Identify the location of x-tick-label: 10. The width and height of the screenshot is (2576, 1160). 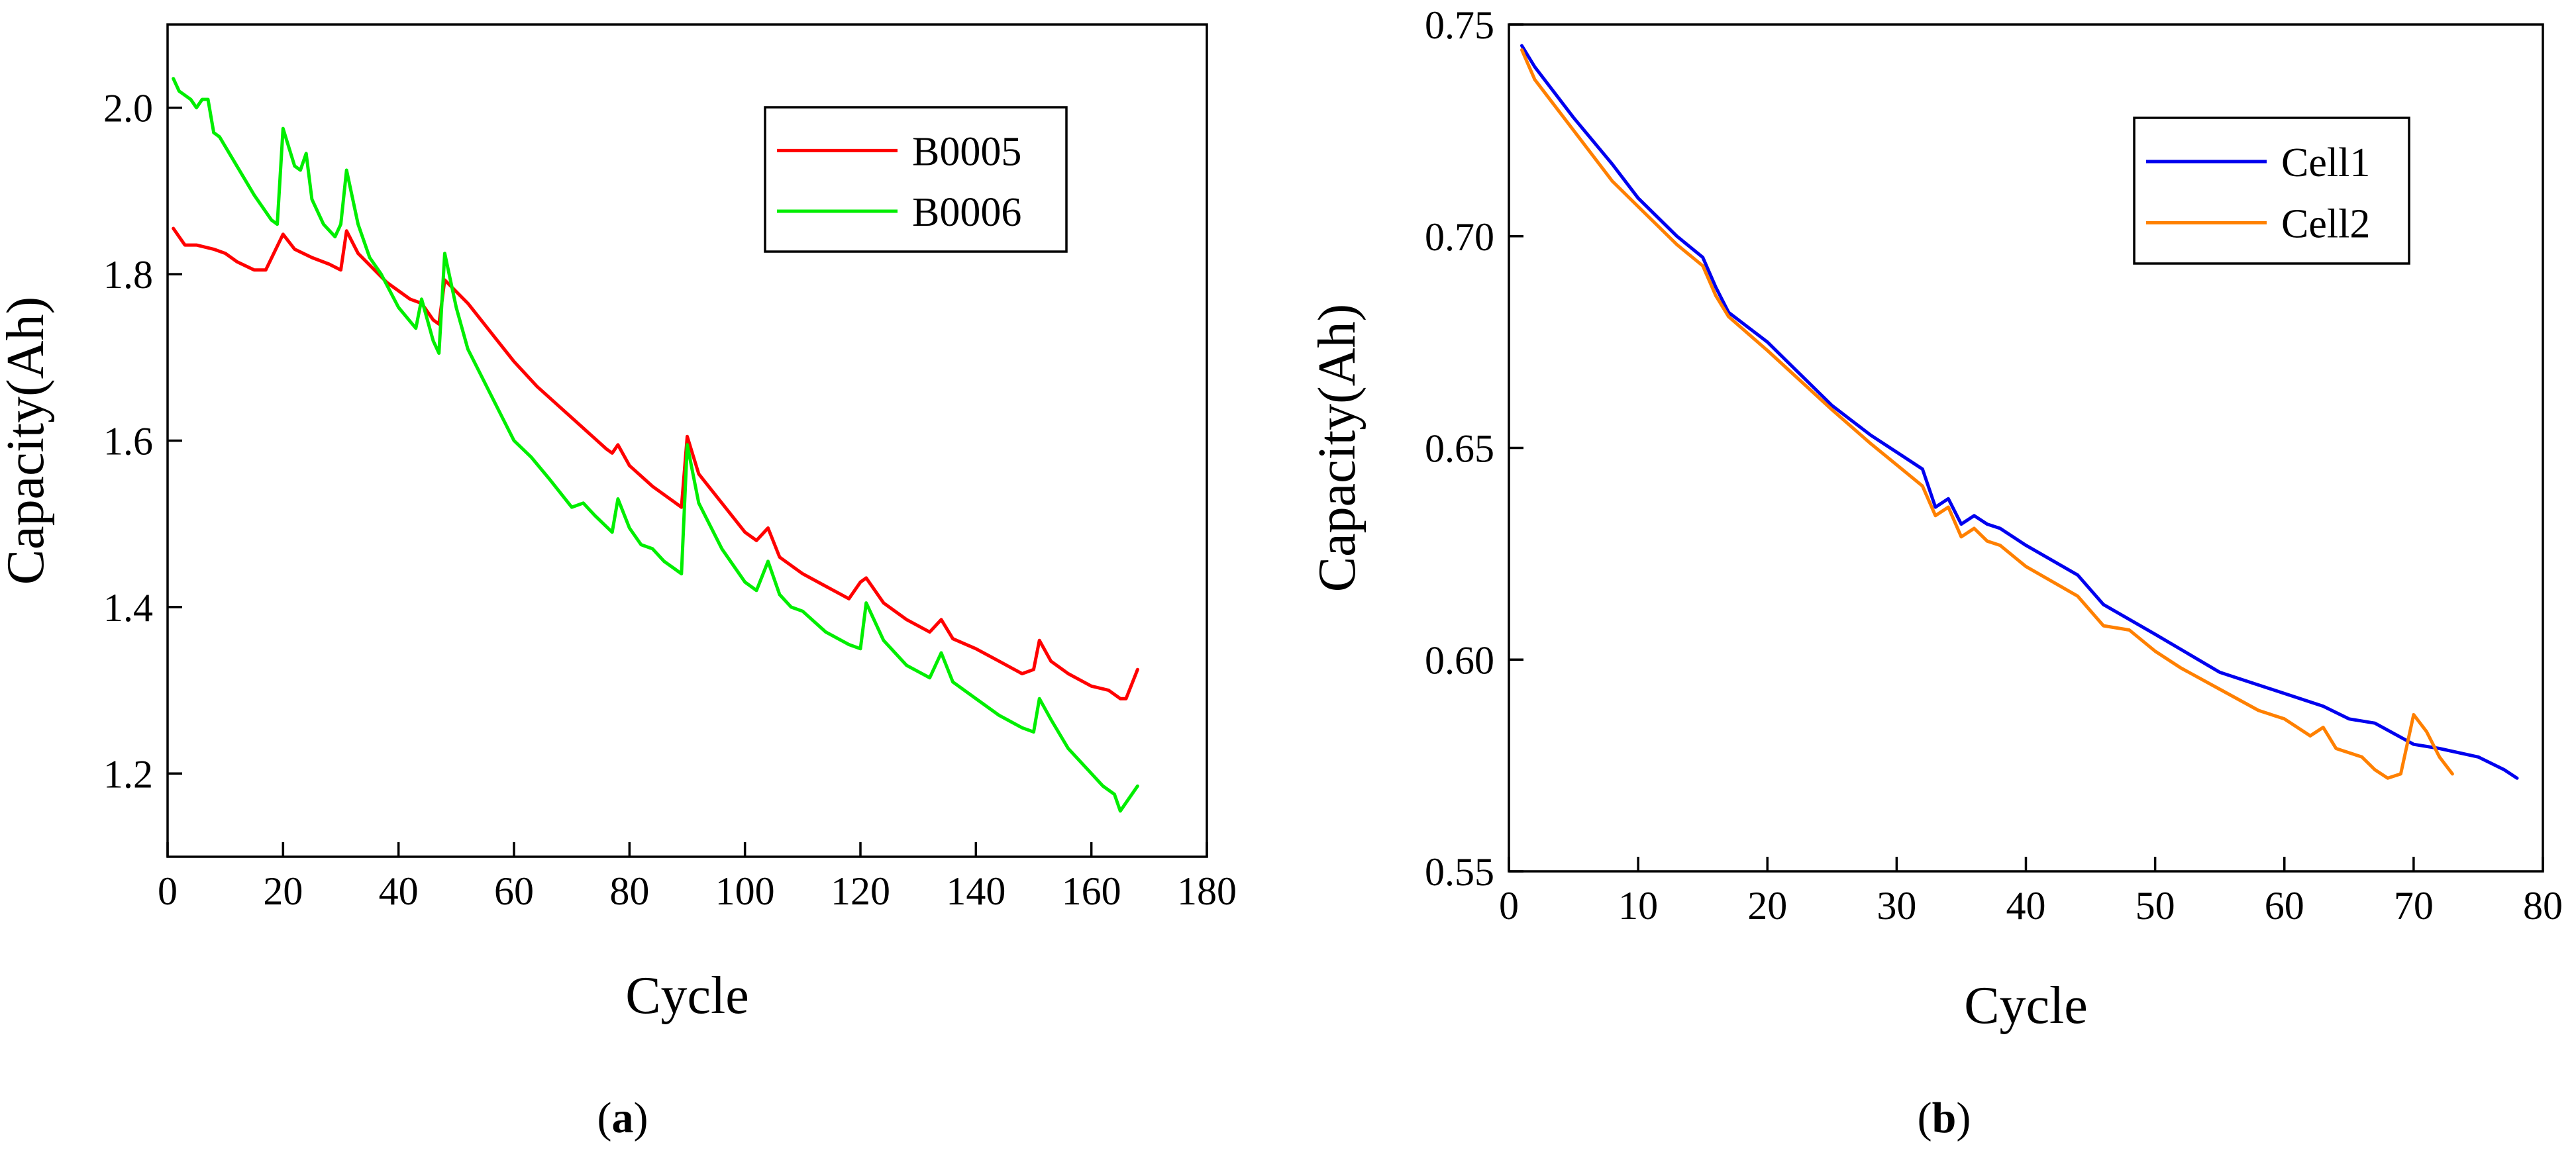
(1638, 906).